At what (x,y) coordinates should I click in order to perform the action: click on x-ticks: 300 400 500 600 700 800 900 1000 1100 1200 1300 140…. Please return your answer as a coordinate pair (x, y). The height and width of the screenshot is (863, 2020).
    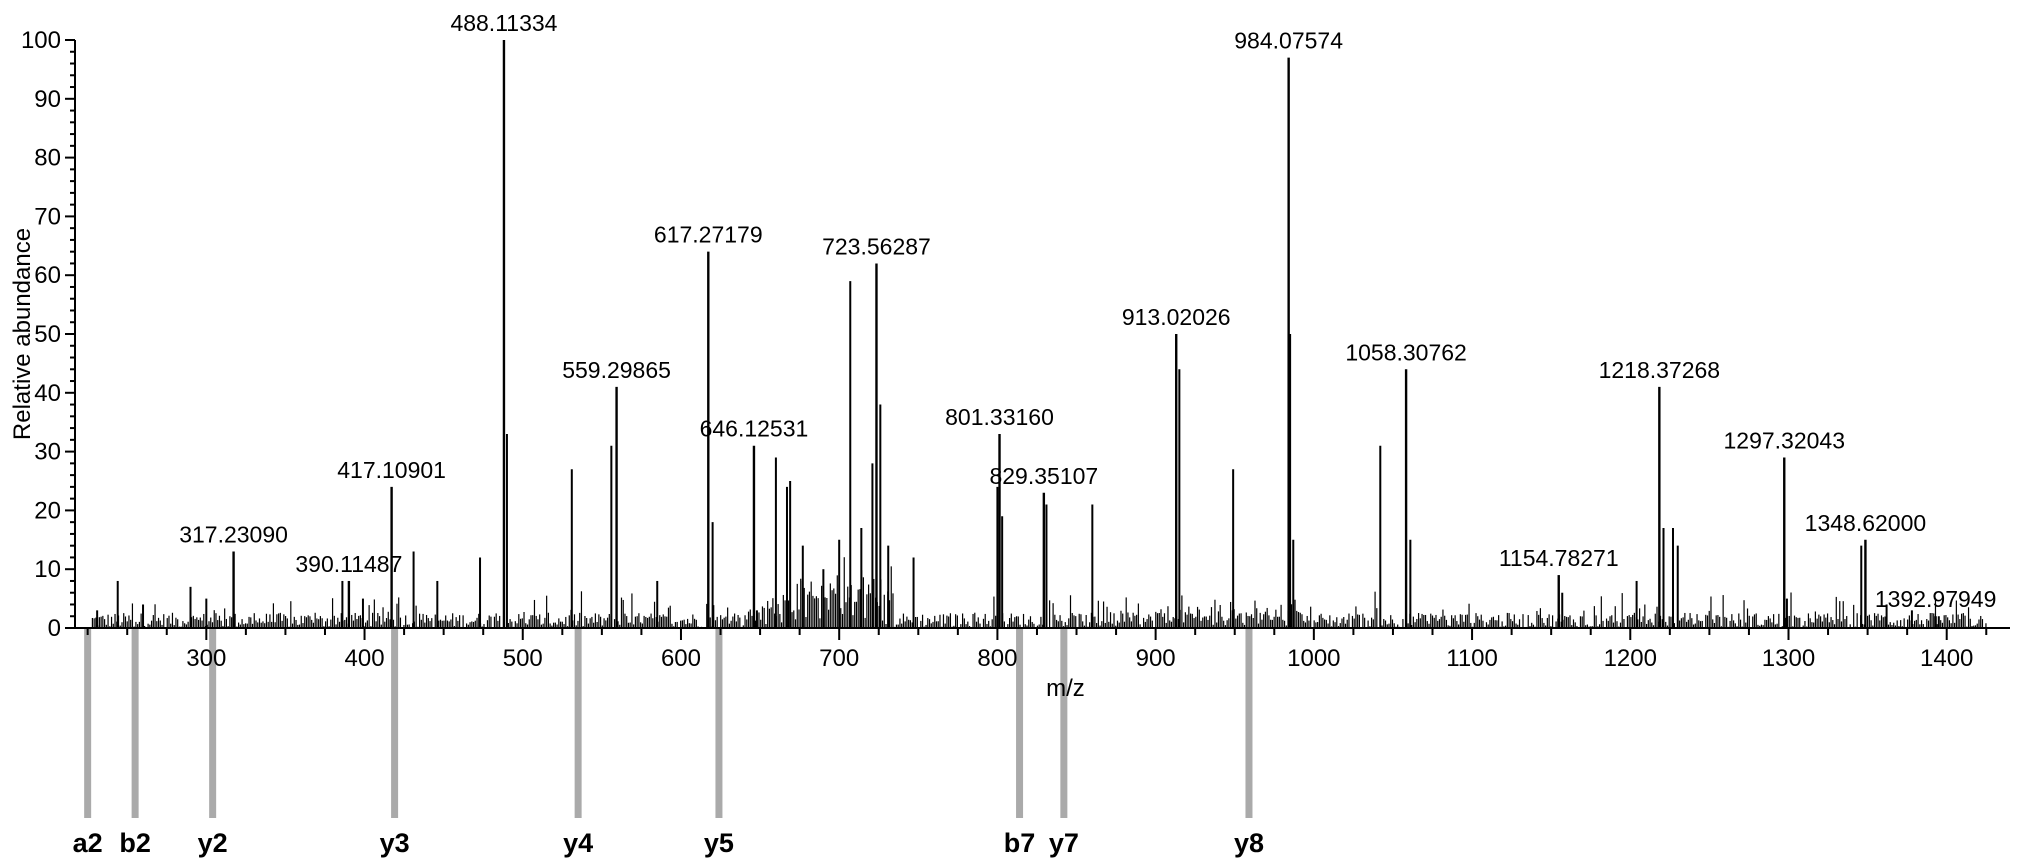
    Looking at the image, I should click on (1037, 650).